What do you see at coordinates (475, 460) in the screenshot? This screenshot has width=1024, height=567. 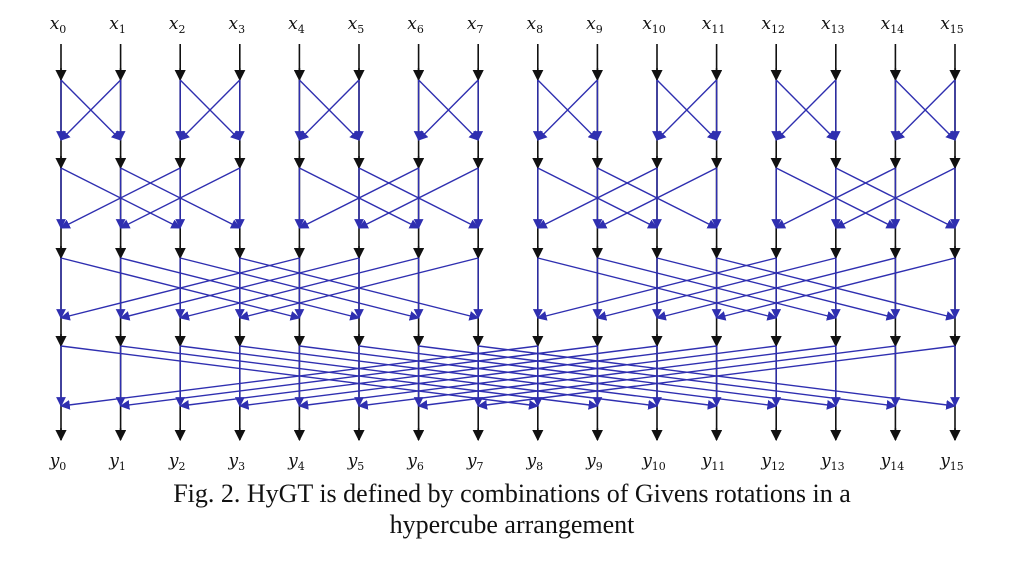 I see `output-label-y7: y7` at bounding box center [475, 460].